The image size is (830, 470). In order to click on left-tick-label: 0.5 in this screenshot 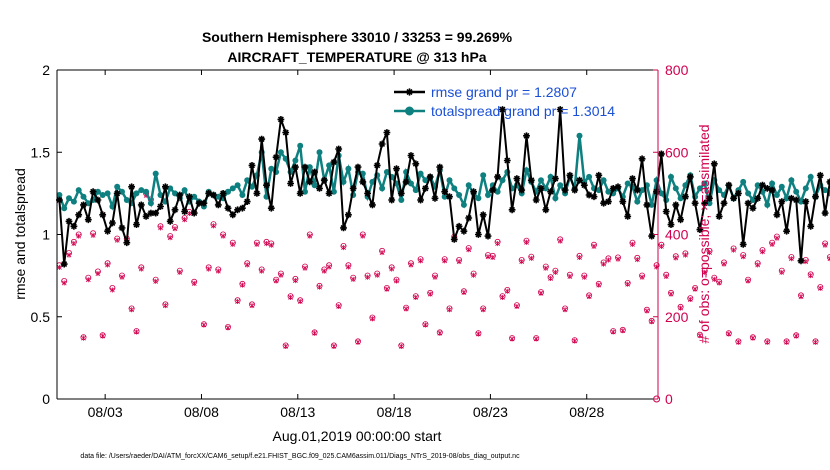, I will do `click(41, 317)`.